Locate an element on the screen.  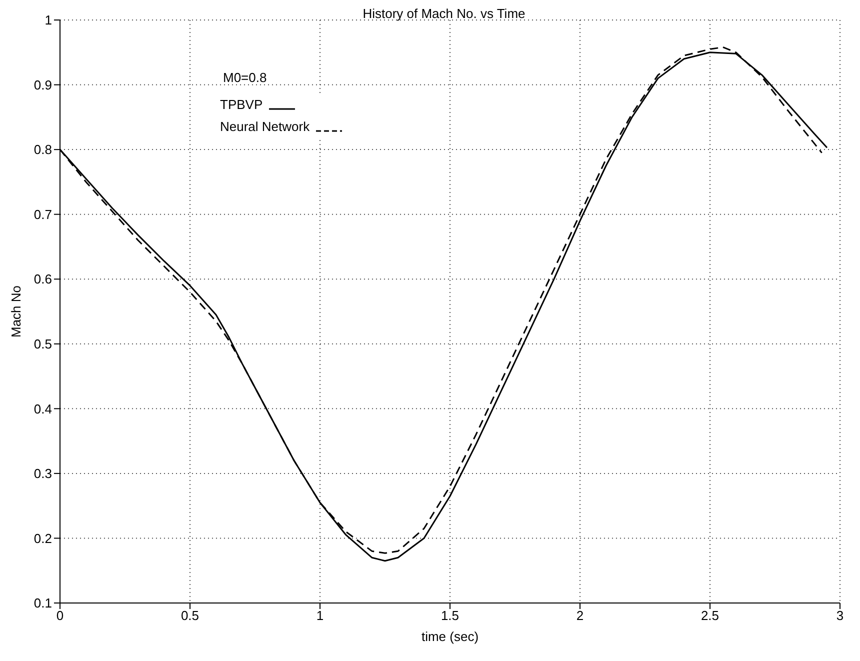
y-tick-label: 0.3 is located at coordinates (43, 474).